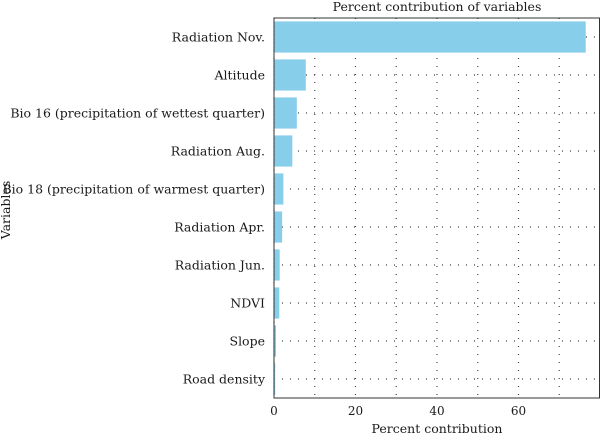 This screenshot has height=437, width=600. I want to click on x-axis-label: Percent contribution, so click(437, 428).